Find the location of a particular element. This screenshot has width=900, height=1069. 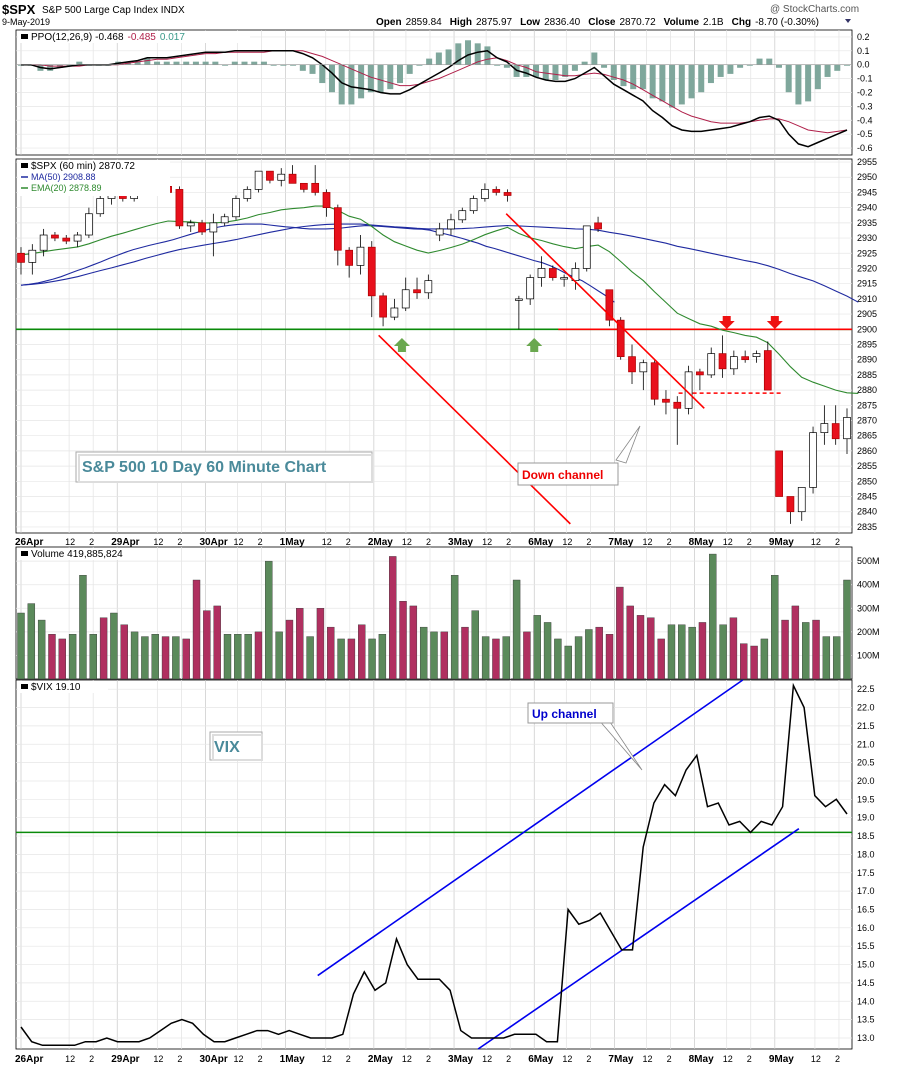

quote-high-value: 2875.97 is located at coordinates (494, 22).